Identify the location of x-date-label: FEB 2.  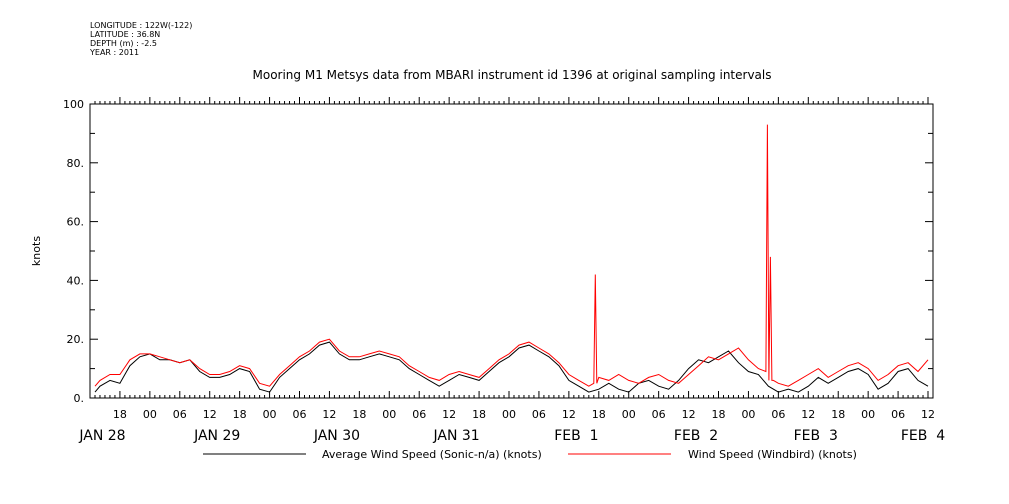
(696, 436).